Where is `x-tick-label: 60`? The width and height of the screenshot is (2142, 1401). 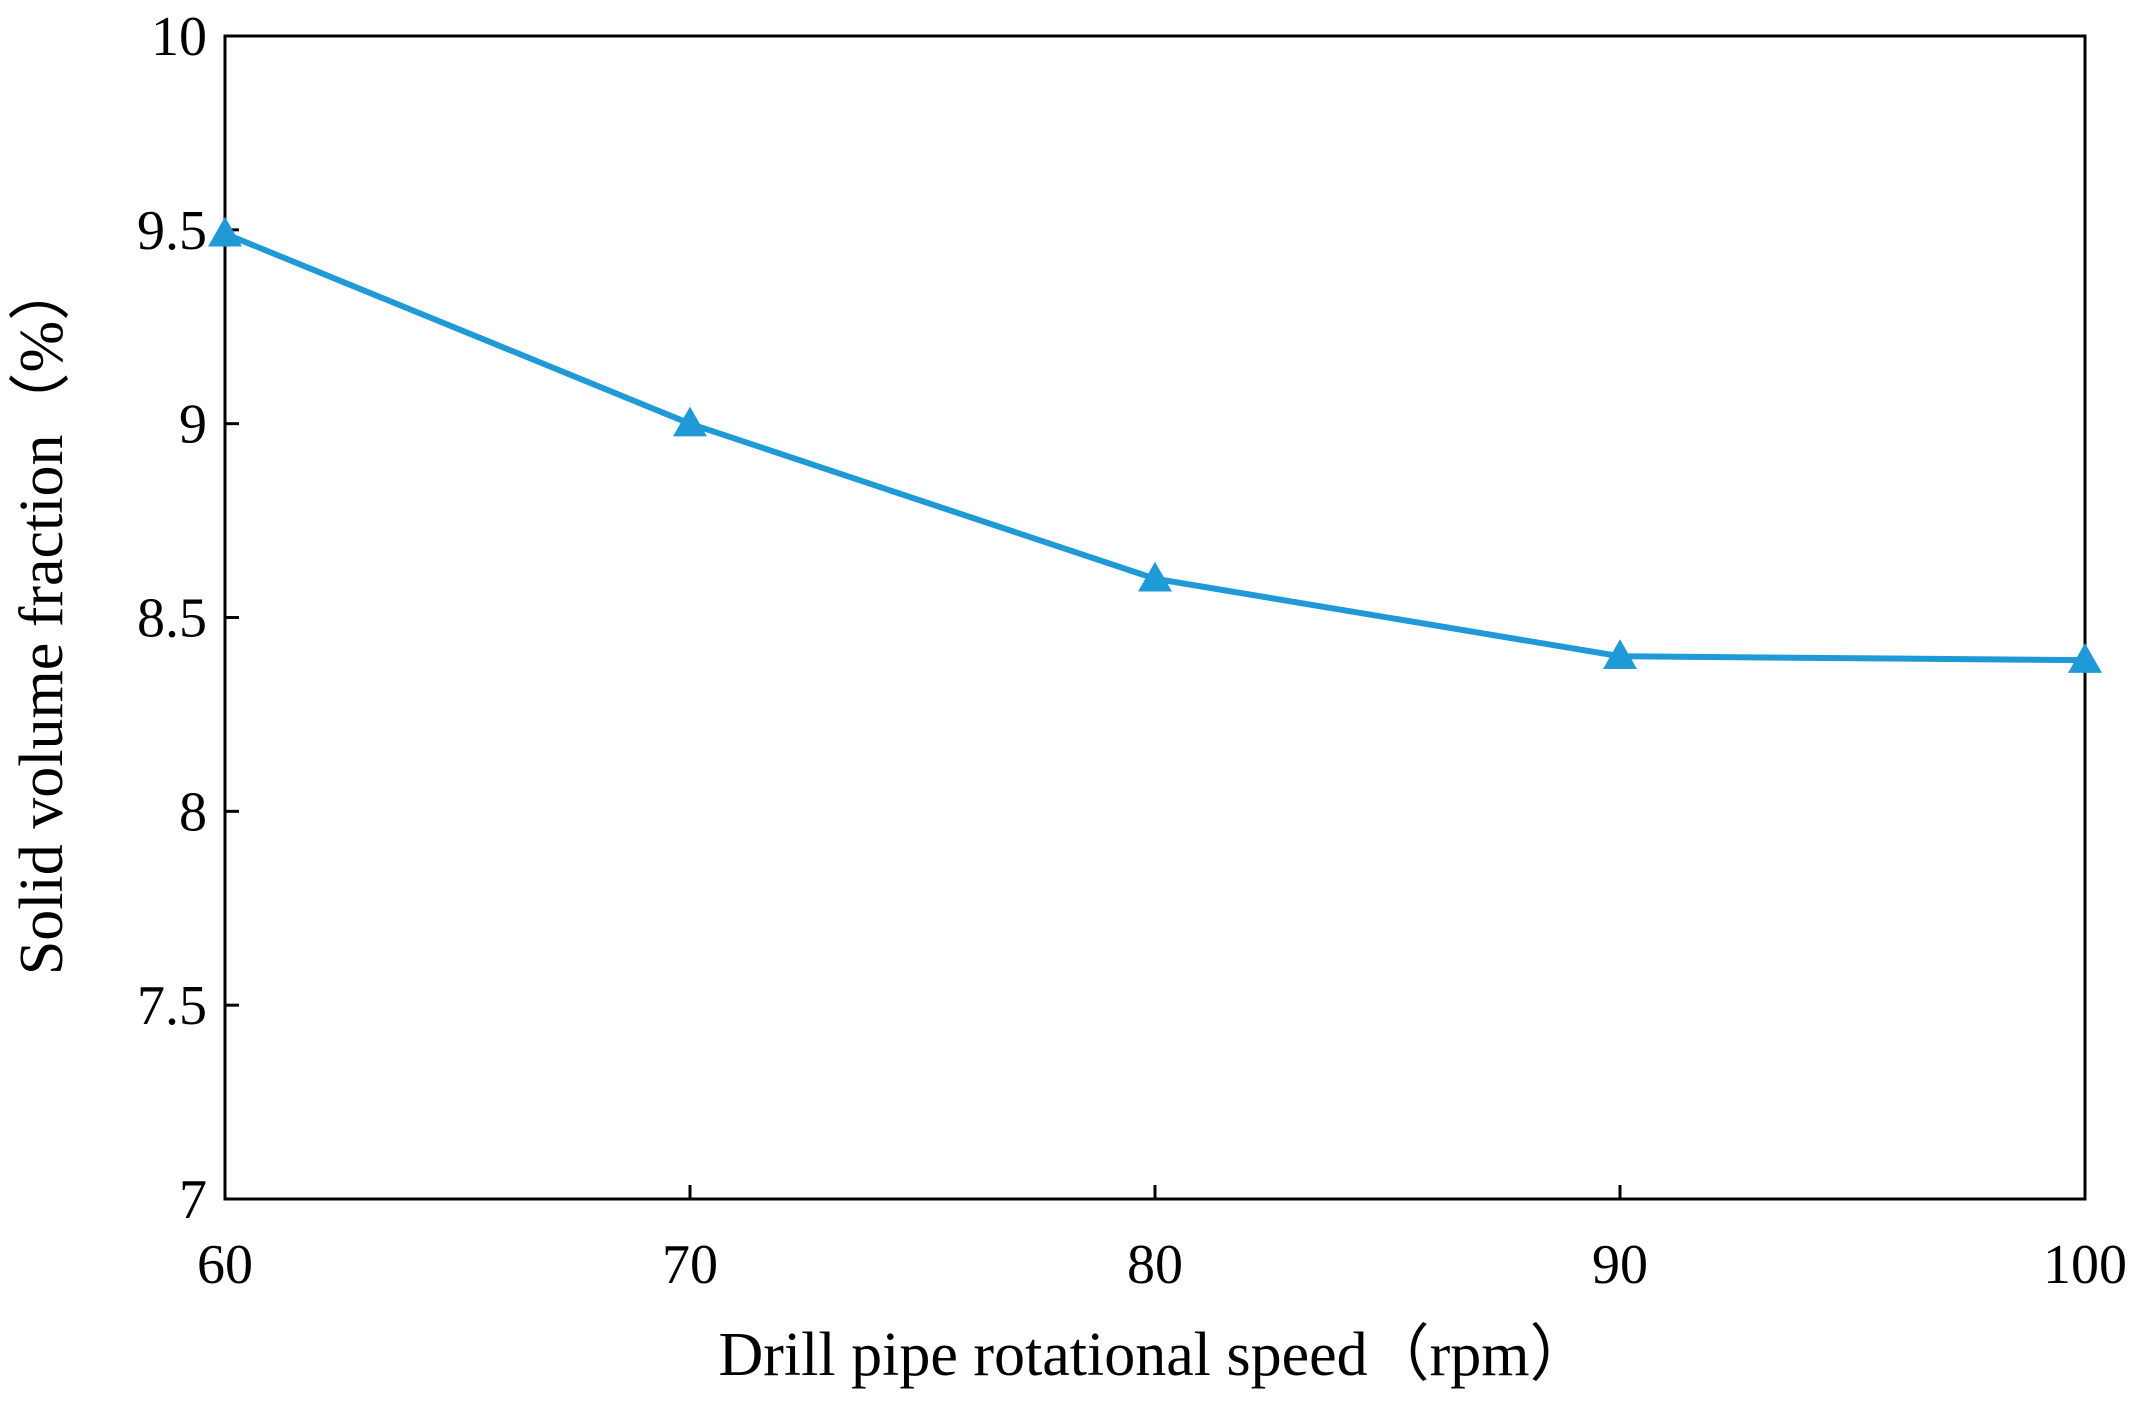
x-tick-label: 60 is located at coordinates (225, 1265).